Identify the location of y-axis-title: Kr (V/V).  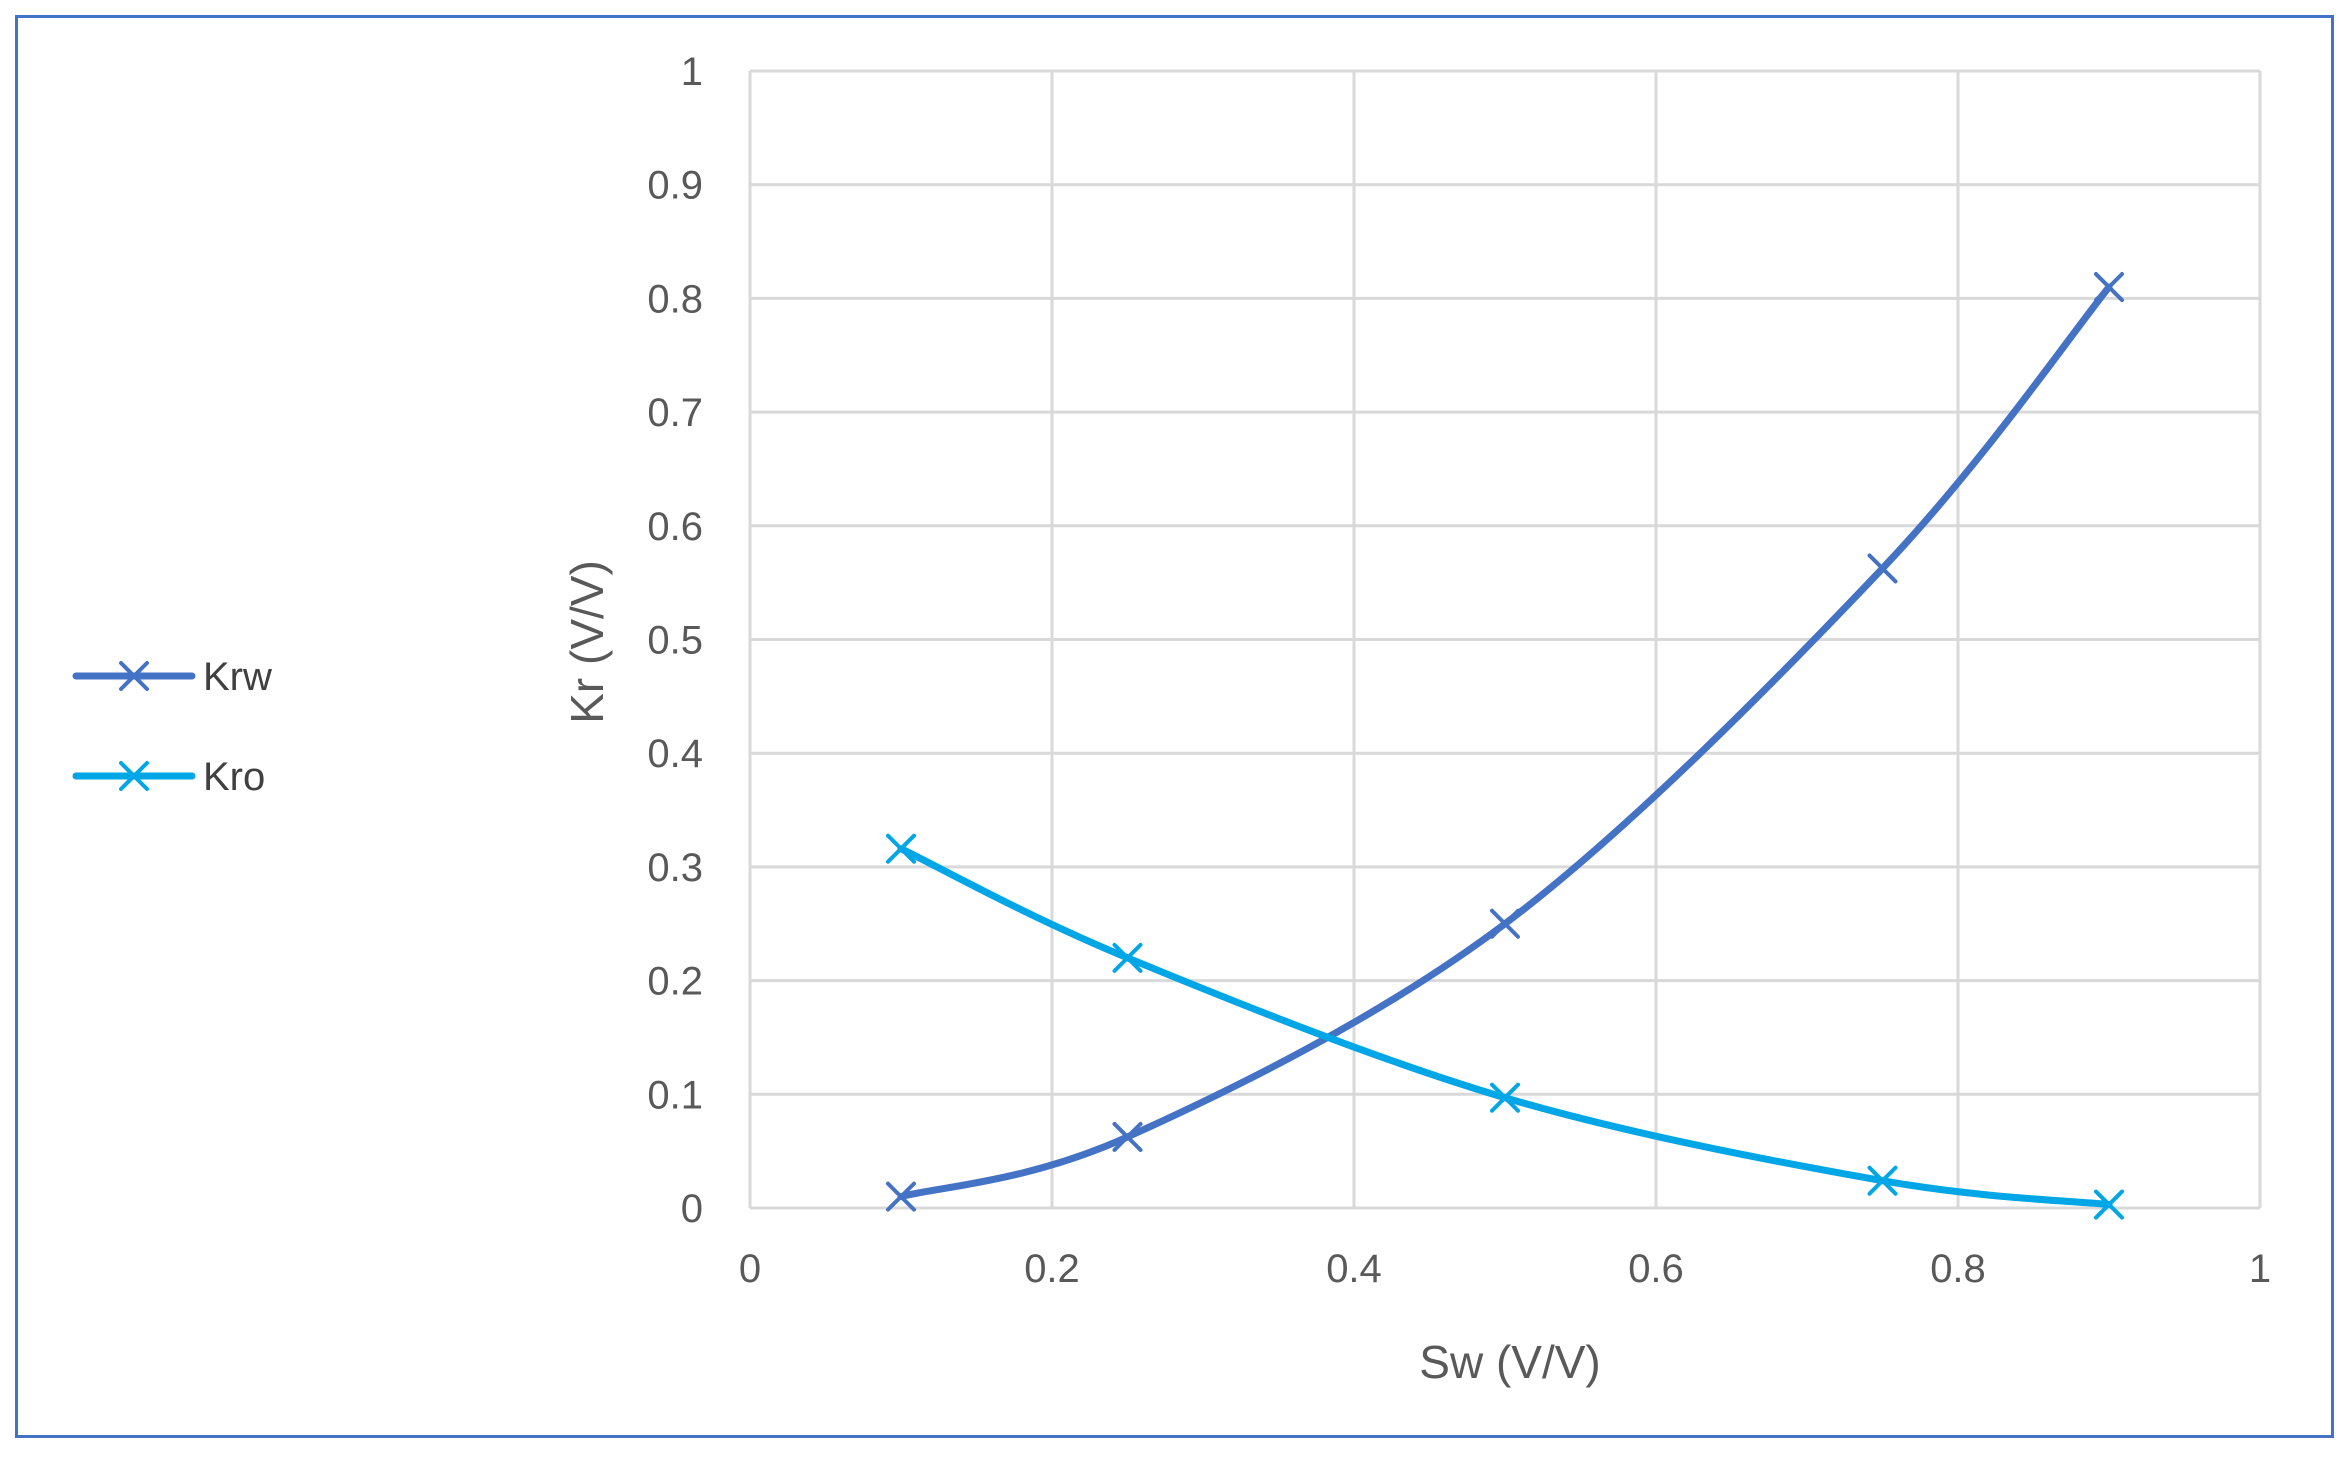
(587, 642).